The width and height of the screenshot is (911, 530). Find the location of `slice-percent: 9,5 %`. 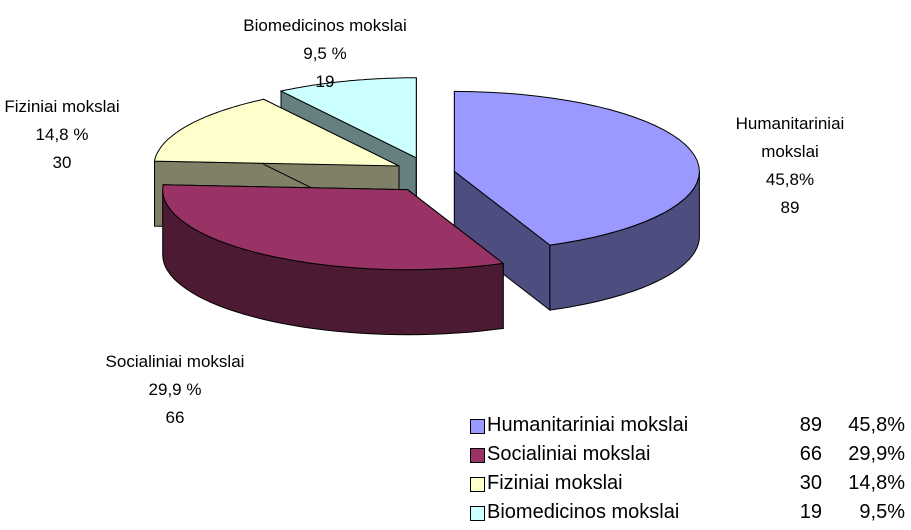

slice-percent: 9,5 % is located at coordinates (325, 53).